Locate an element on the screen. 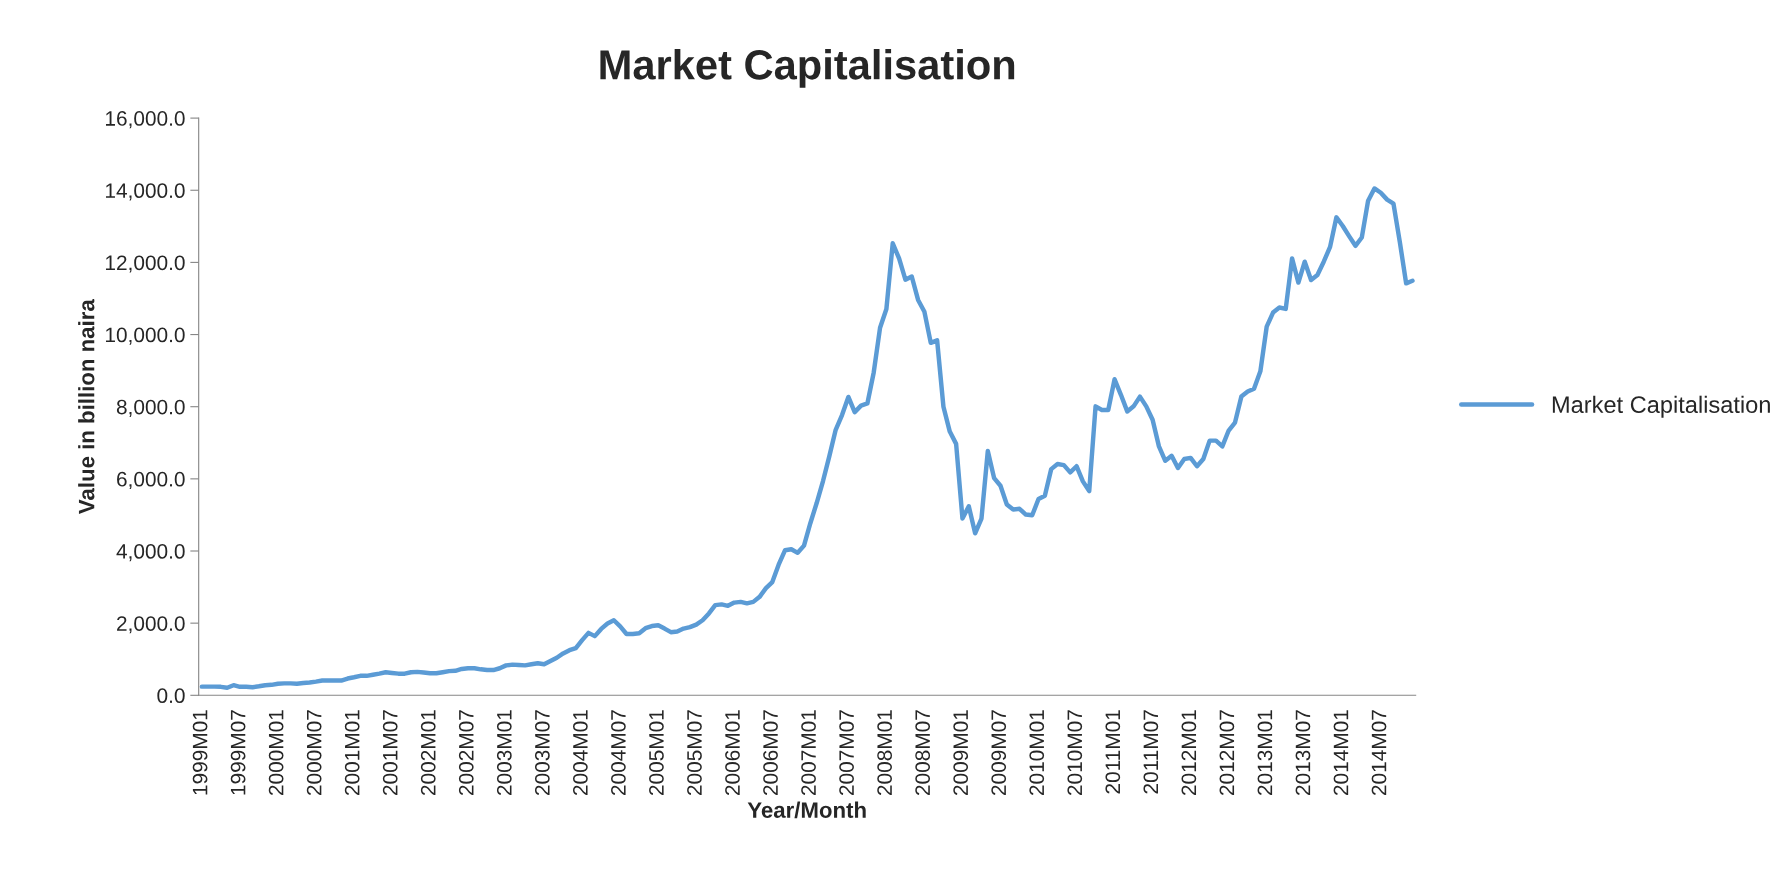 The width and height of the screenshot is (1774, 888). x-tick-label: 2003M07 is located at coordinates (542, 753).